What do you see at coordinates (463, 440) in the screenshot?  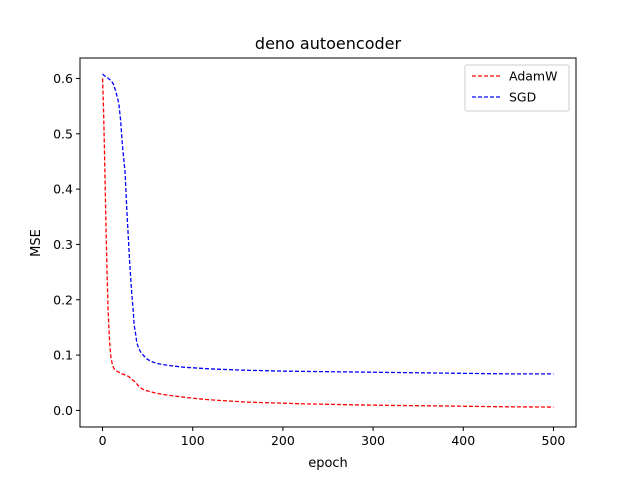 I see `x-tick-label: 400` at bounding box center [463, 440].